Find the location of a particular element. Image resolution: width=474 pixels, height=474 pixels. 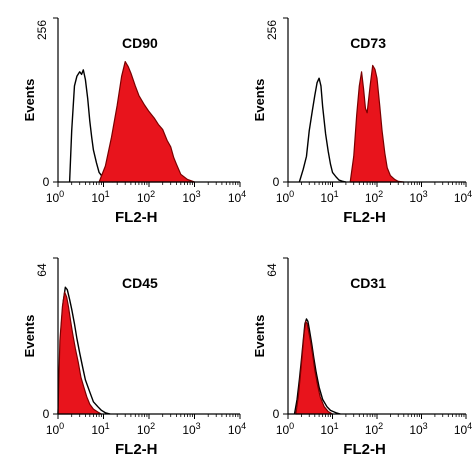

panel-title: CD90 is located at coordinates (140, 43).